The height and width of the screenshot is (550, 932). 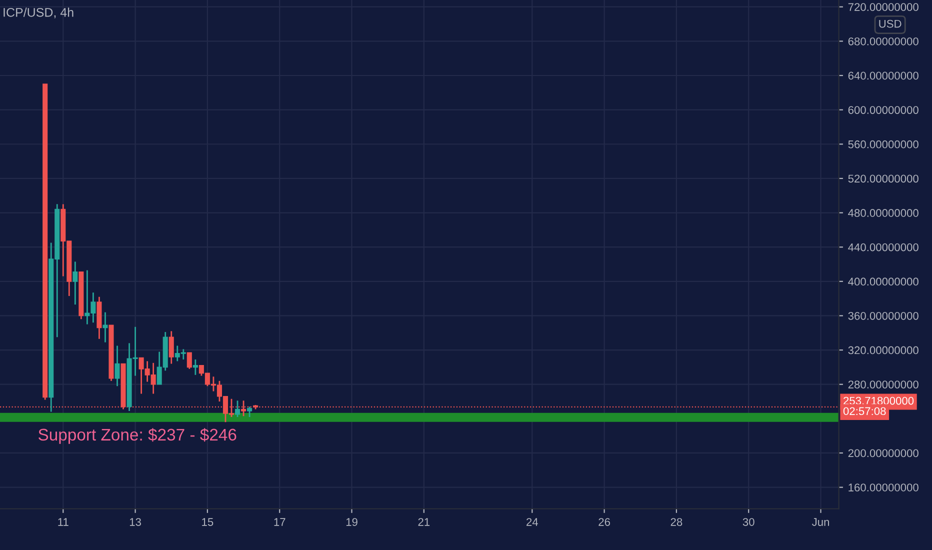 I want to click on y-tick-label: 640.00000000, so click(x=883, y=76).